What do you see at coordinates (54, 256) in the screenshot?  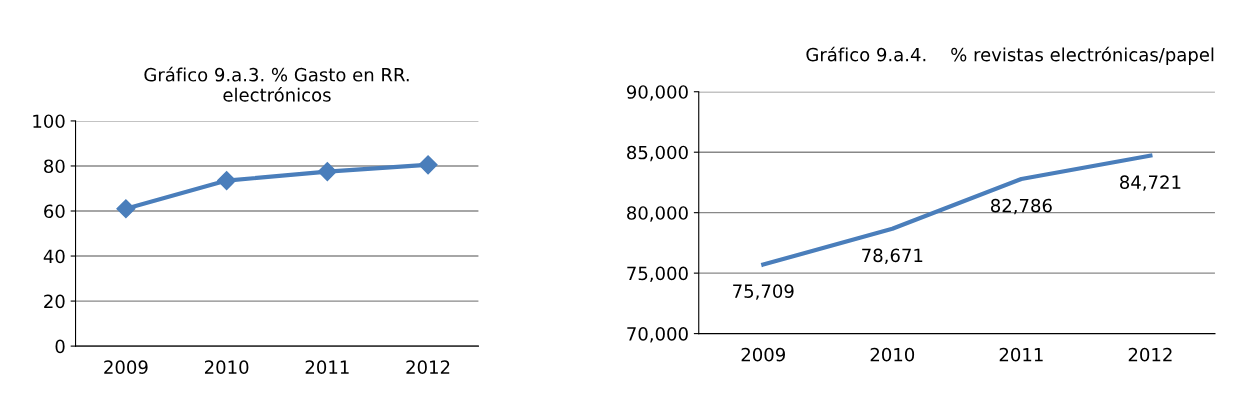 I see `y-tick-label: 40` at bounding box center [54, 256].